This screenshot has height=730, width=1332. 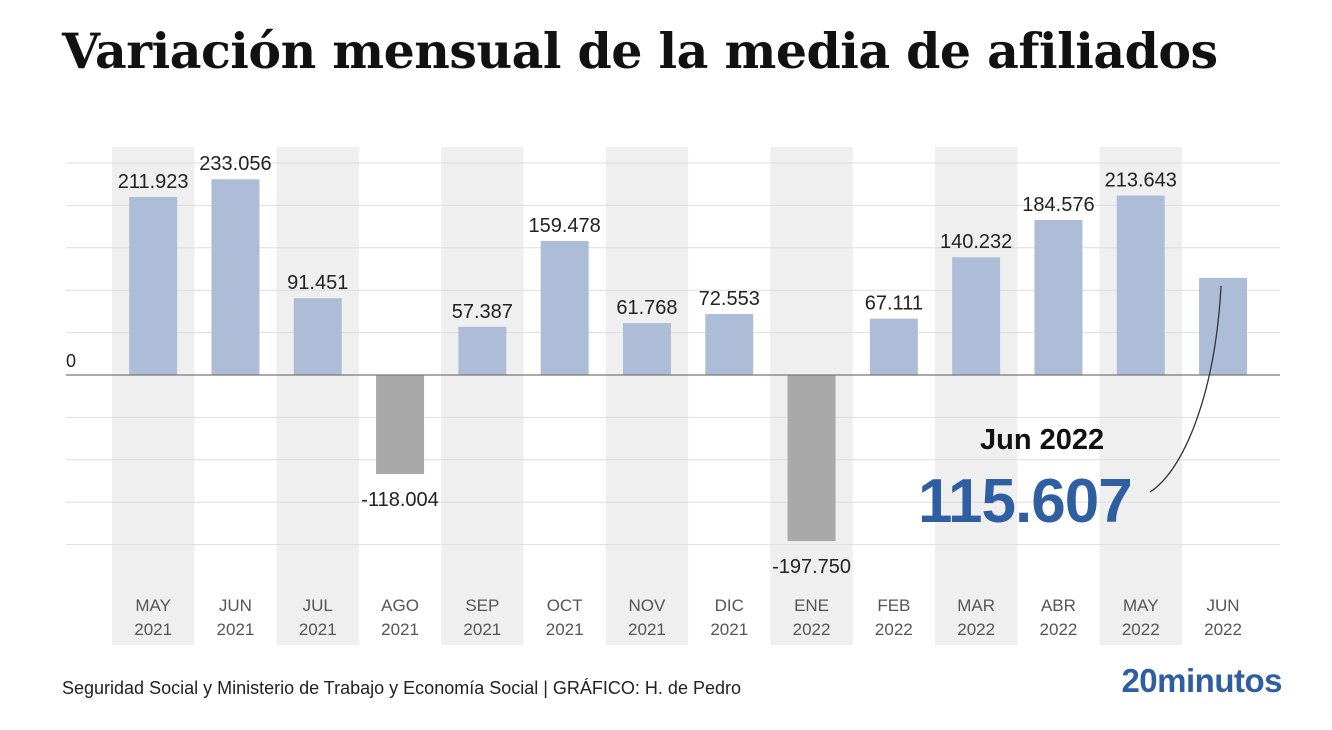 I want to click on callout-label: Jun 2022, so click(x=1042, y=440).